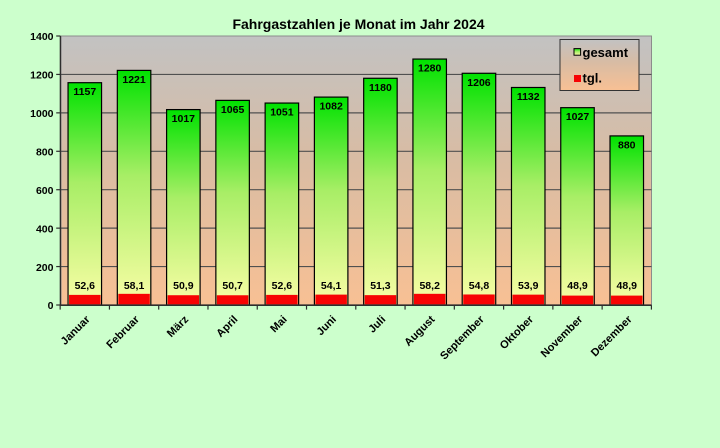  What do you see at coordinates (331, 107) in the screenshot?
I see `svg-text: 1082` at bounding box center [331, 107].